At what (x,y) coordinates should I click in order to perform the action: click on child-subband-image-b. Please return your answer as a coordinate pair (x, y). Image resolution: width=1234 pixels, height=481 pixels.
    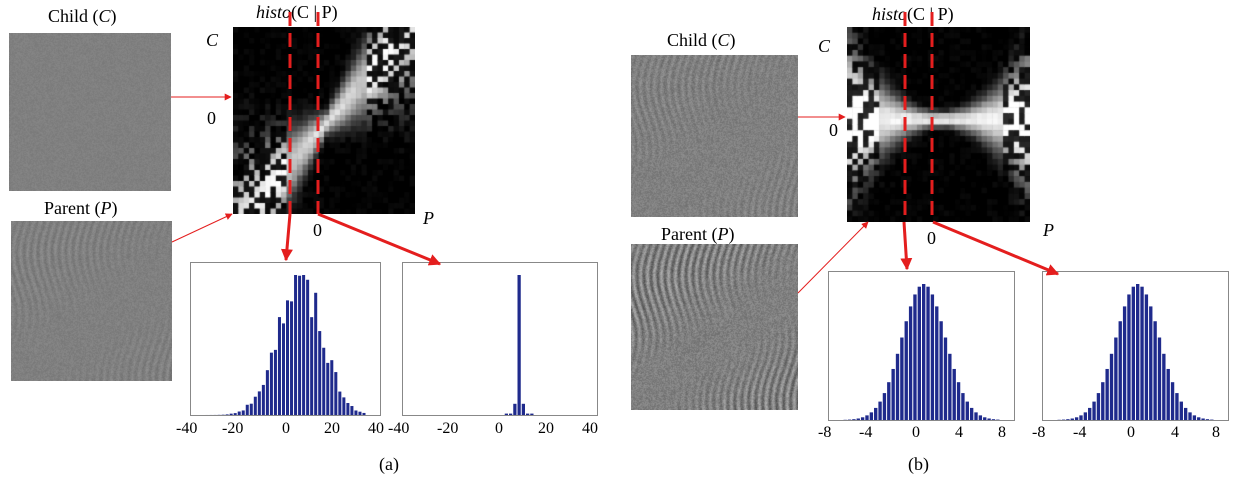
    Looking at the image, I should click on (714, 136).